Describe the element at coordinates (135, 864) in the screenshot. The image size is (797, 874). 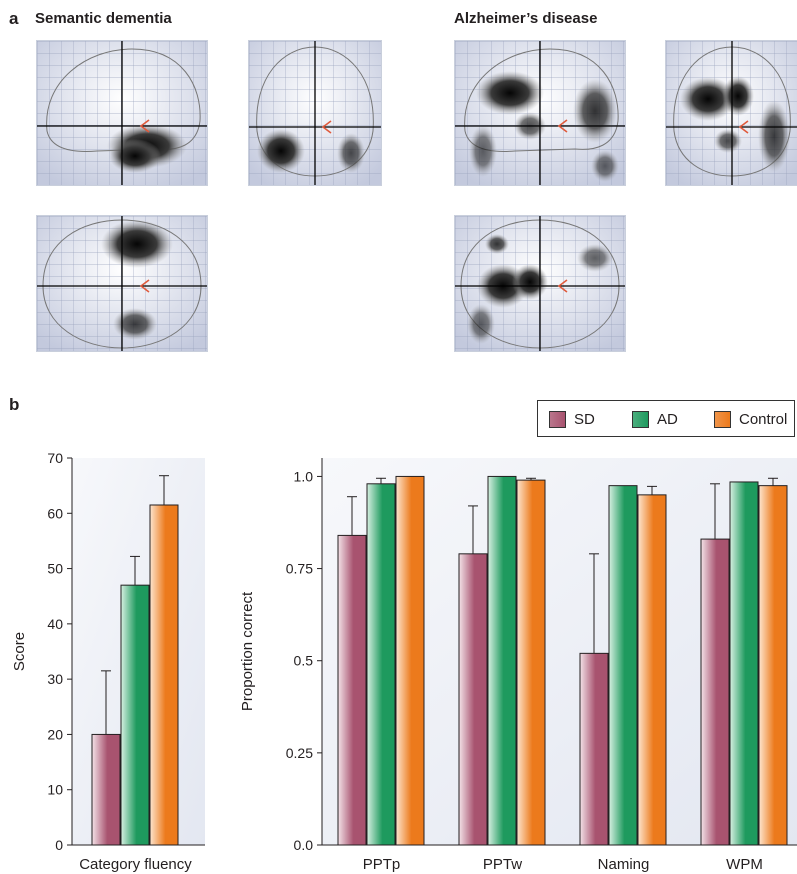
I see `x-tick-label: Category fluency` at that location.